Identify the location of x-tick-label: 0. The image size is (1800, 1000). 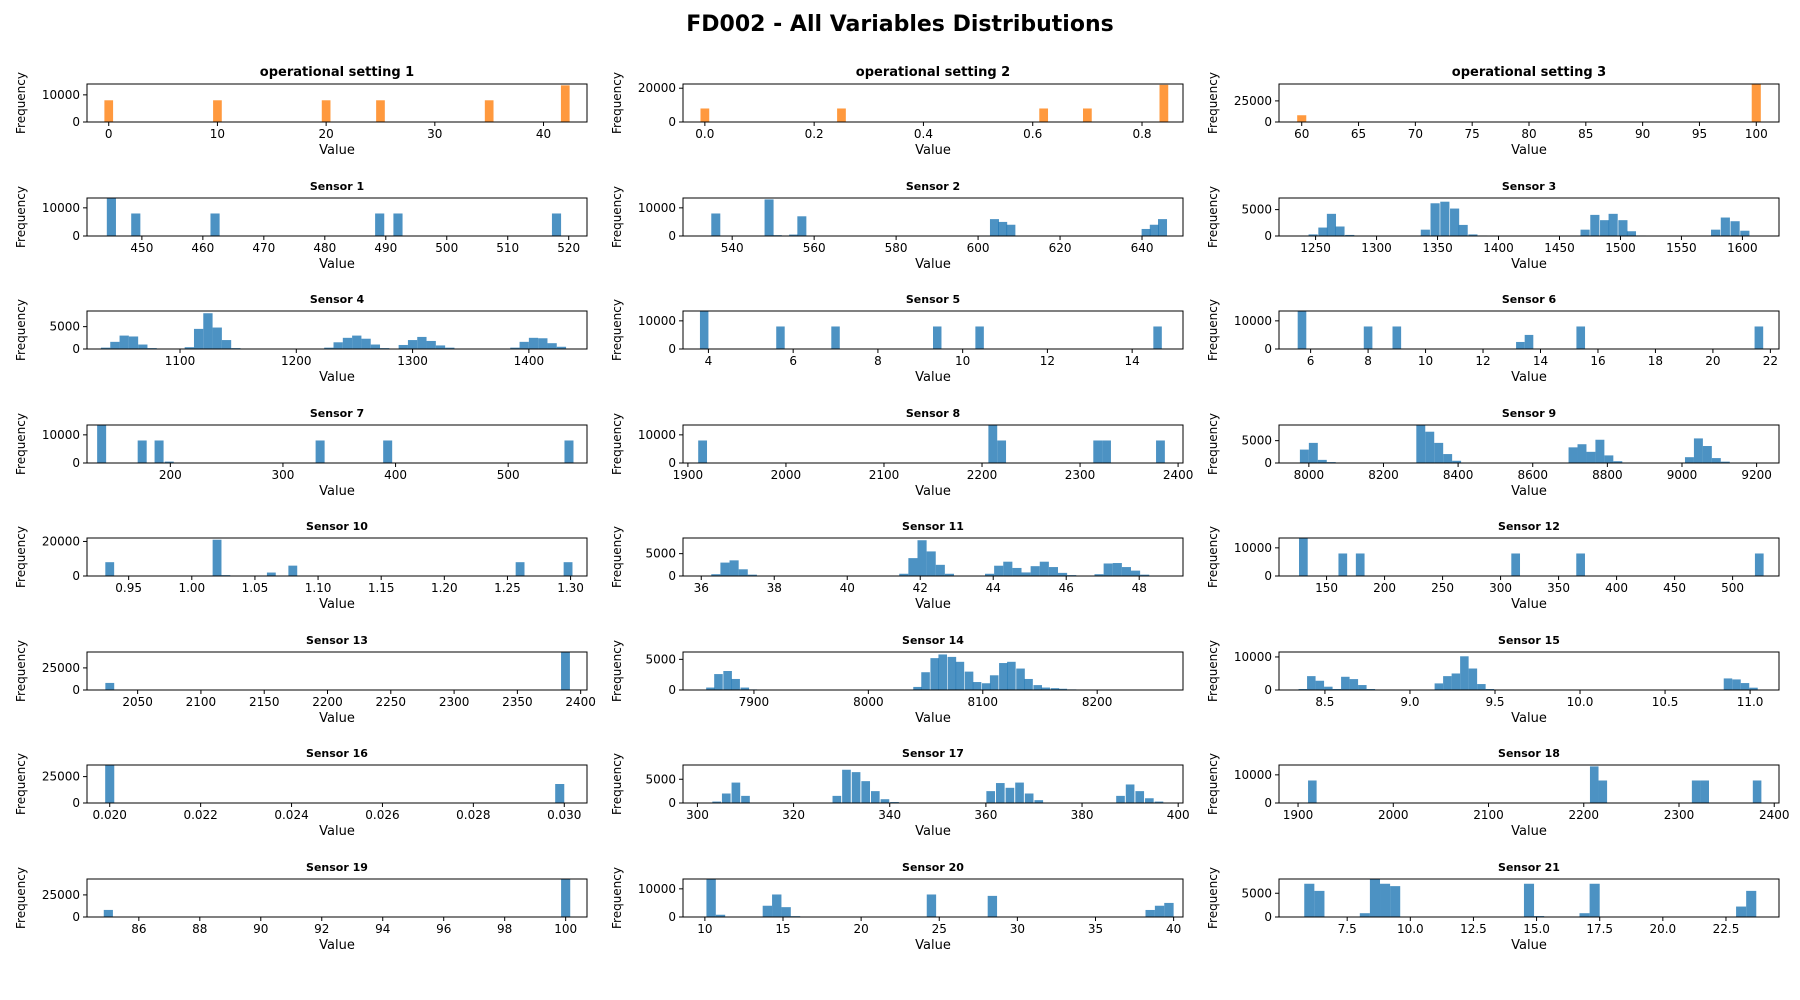
(109, 134).